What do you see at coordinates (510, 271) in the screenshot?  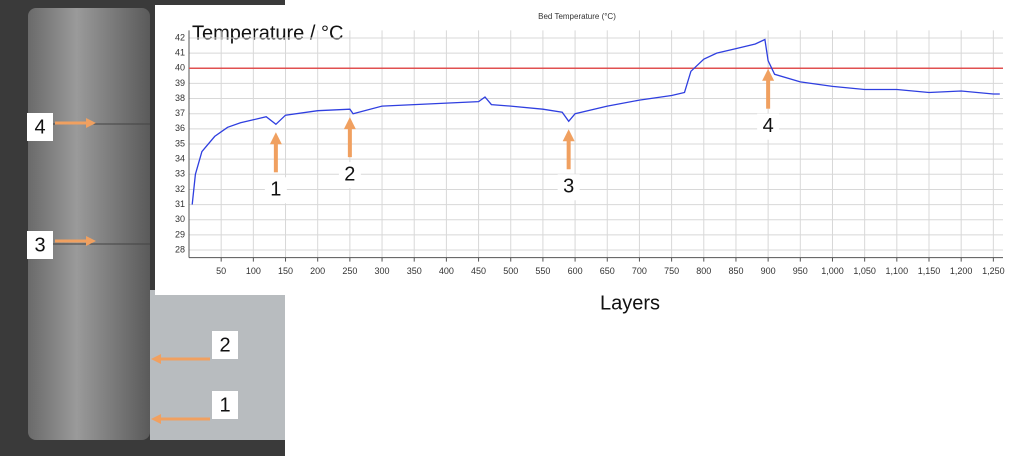 I see `x-tick-label: 500` at bounding box center [510, 271].